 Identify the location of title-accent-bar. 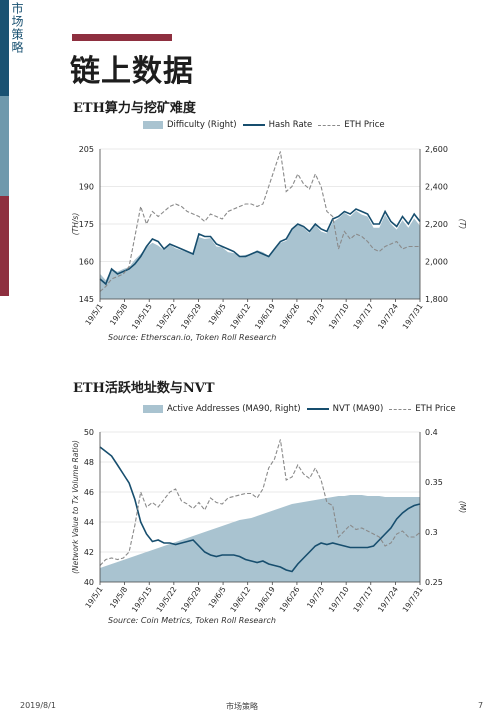
(122, 37).